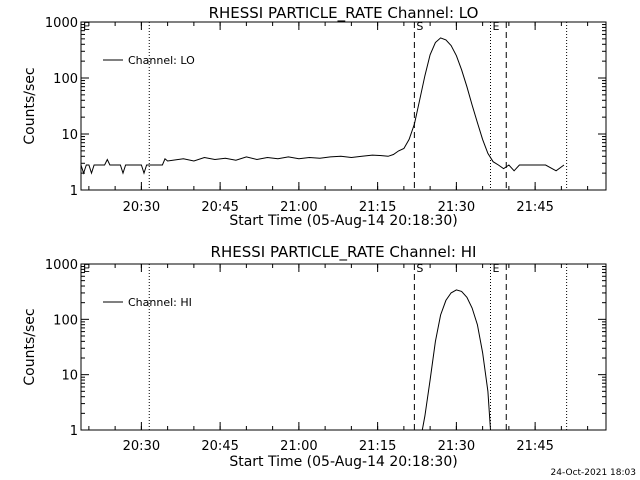  I want to click on legend-label: Channel: HI, so click(160, 302).